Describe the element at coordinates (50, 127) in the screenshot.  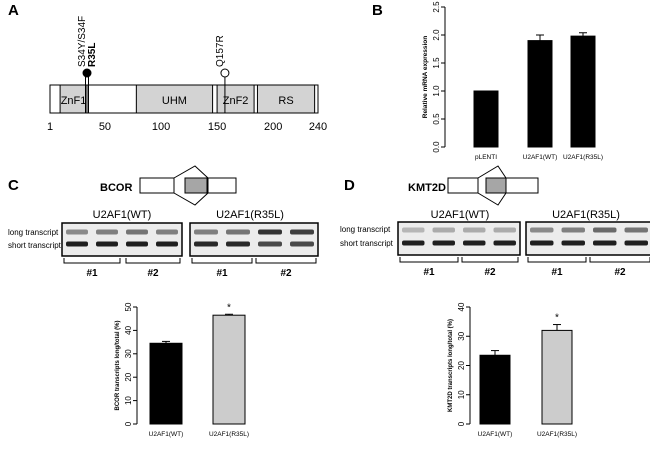
I see `a-axis-tick-label: 1` at that location.